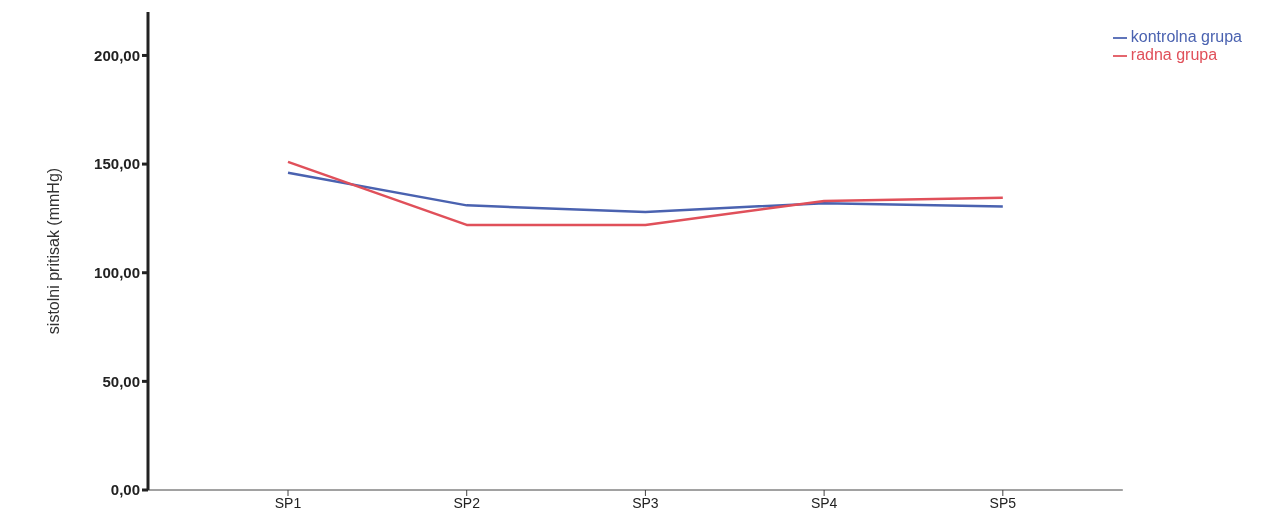  I want to click on y-tick-label: 100,00, so click(117, 273).